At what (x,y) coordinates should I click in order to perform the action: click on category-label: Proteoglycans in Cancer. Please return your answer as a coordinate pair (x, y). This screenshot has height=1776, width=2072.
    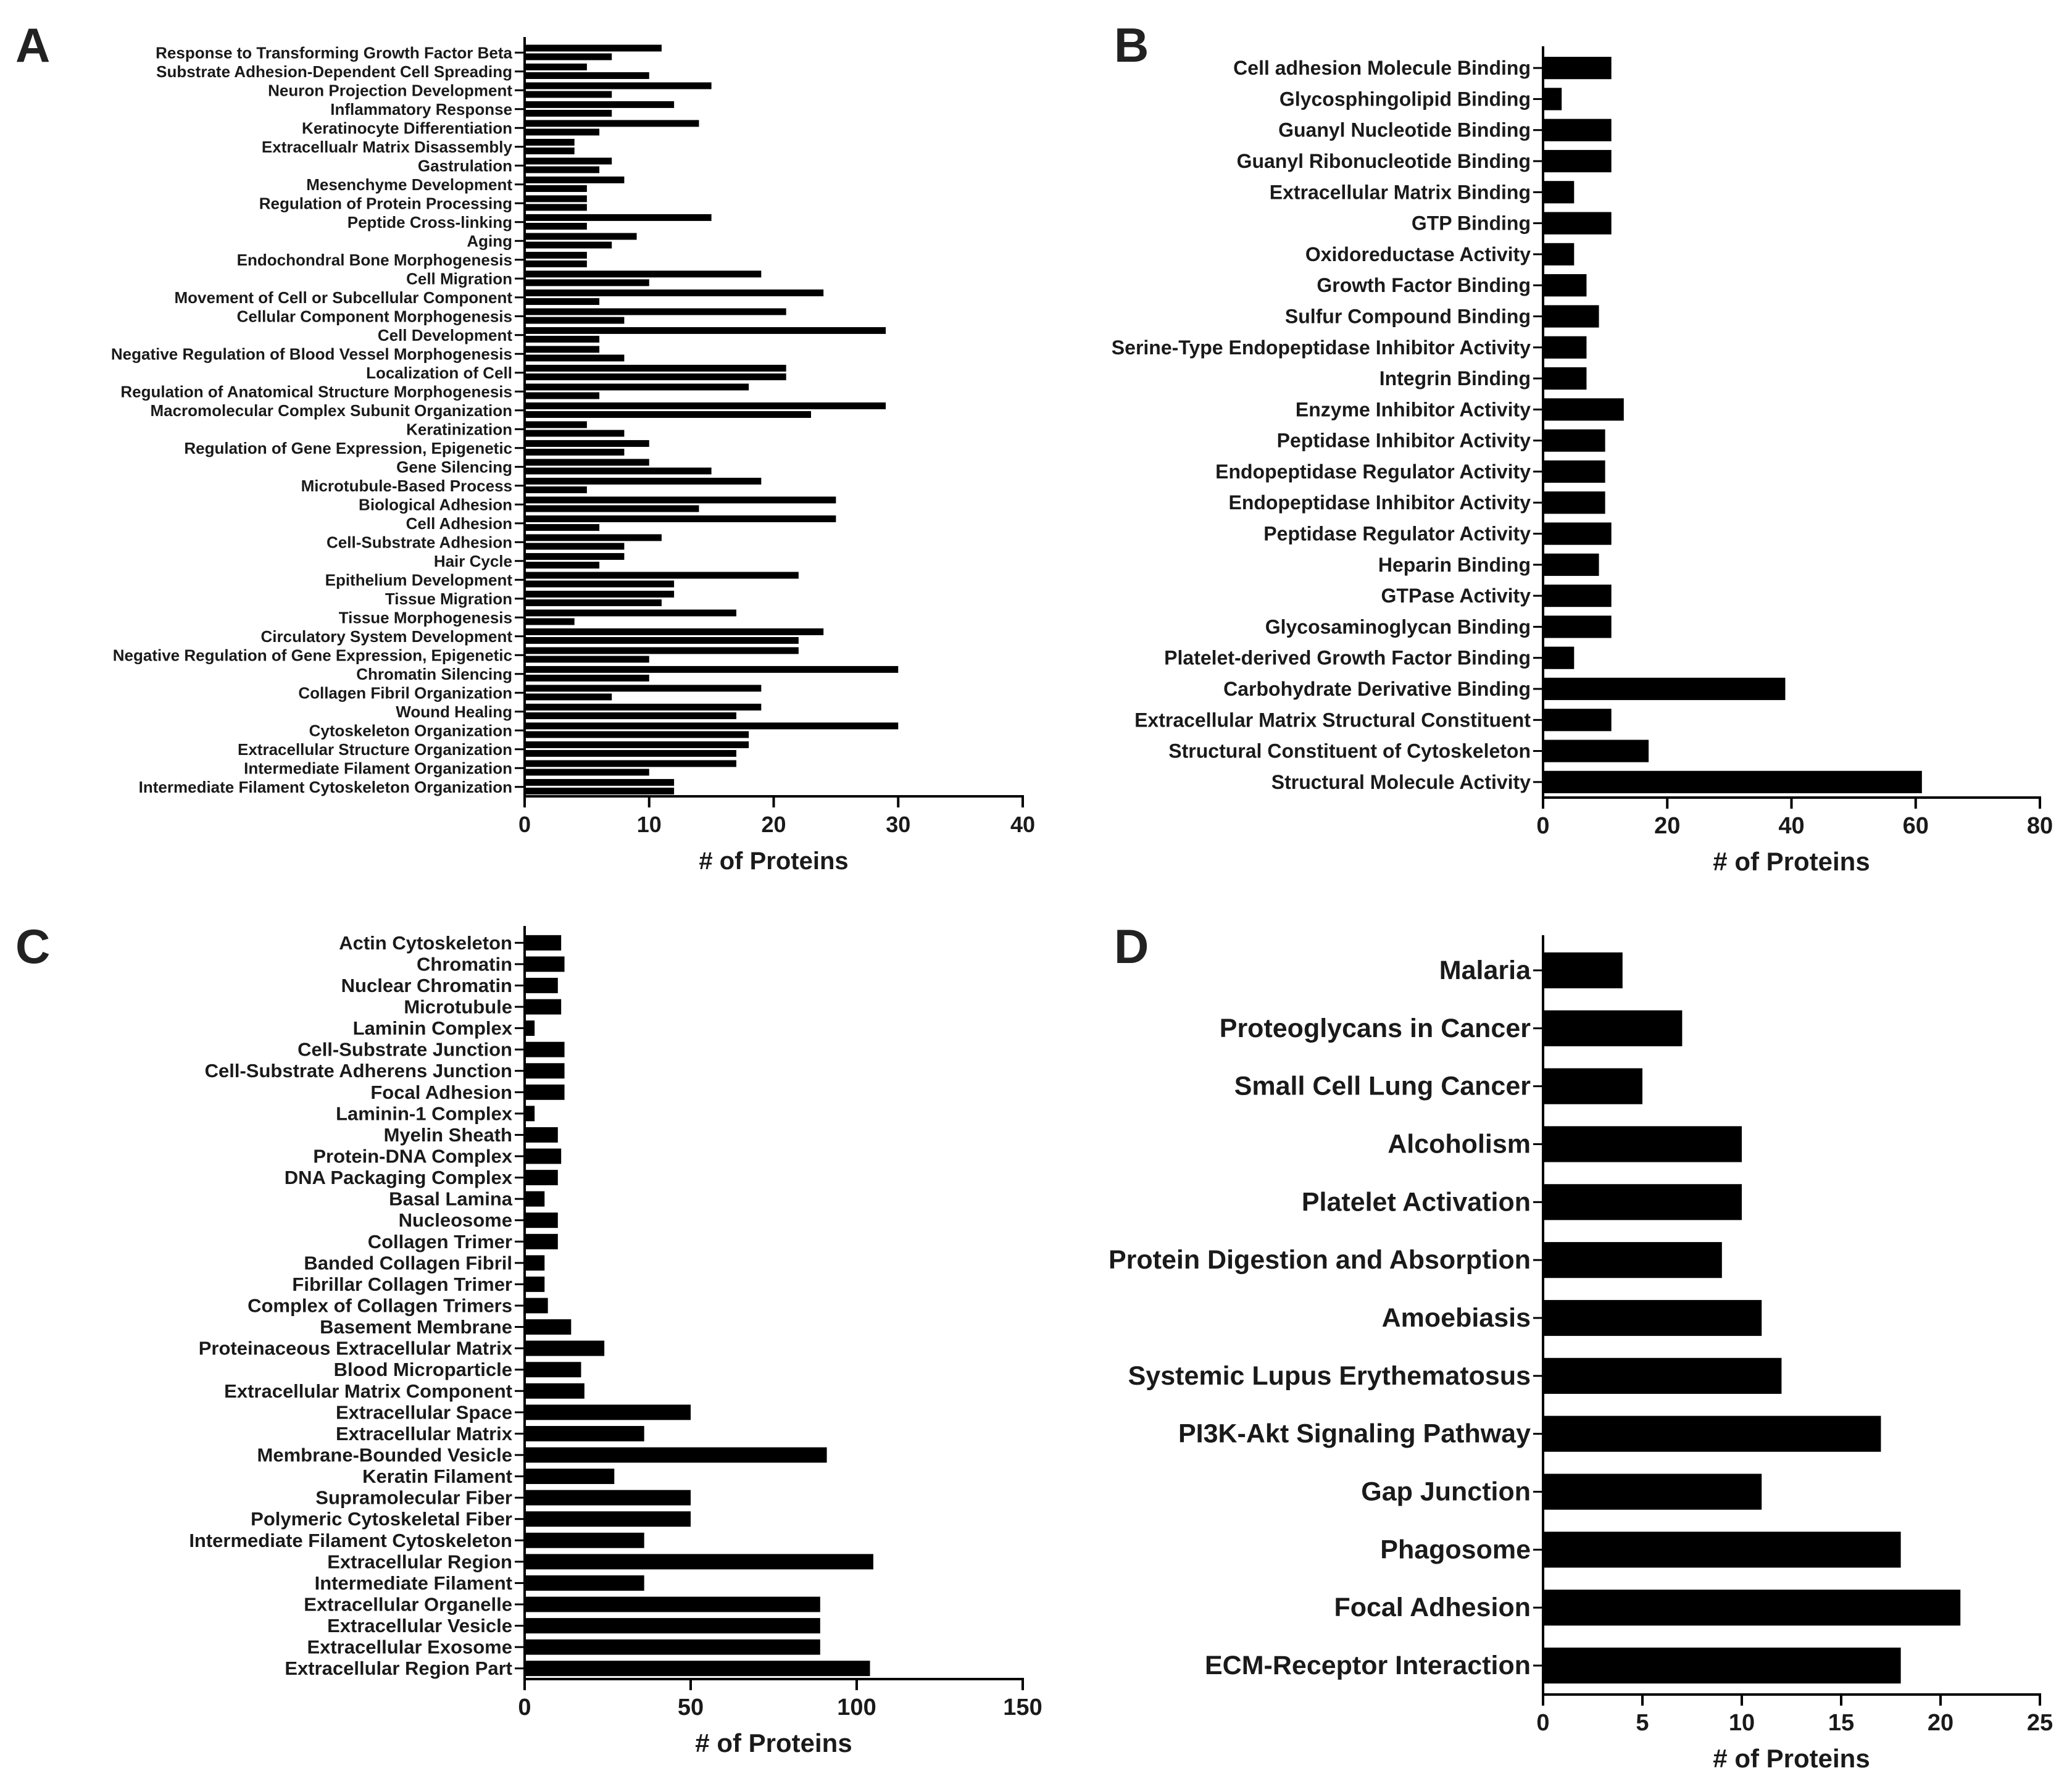
    Looking at the image, I should click on (1375, 1029).